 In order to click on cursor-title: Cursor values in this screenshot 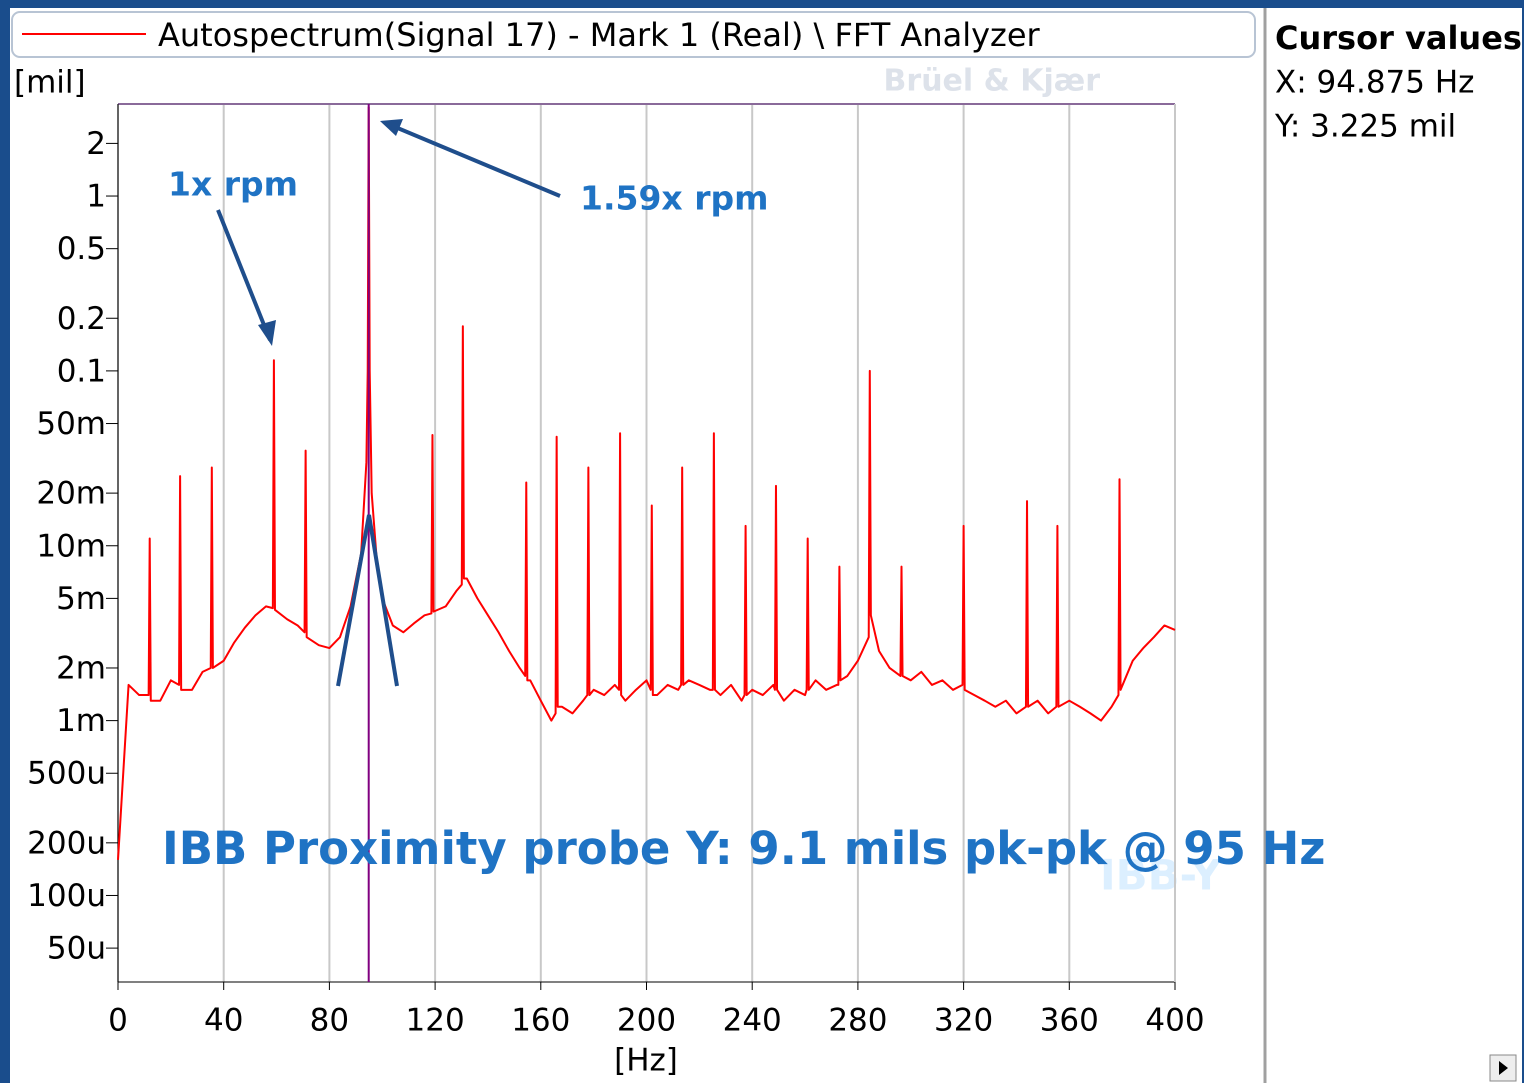, I will do `click(1398, 38)`.